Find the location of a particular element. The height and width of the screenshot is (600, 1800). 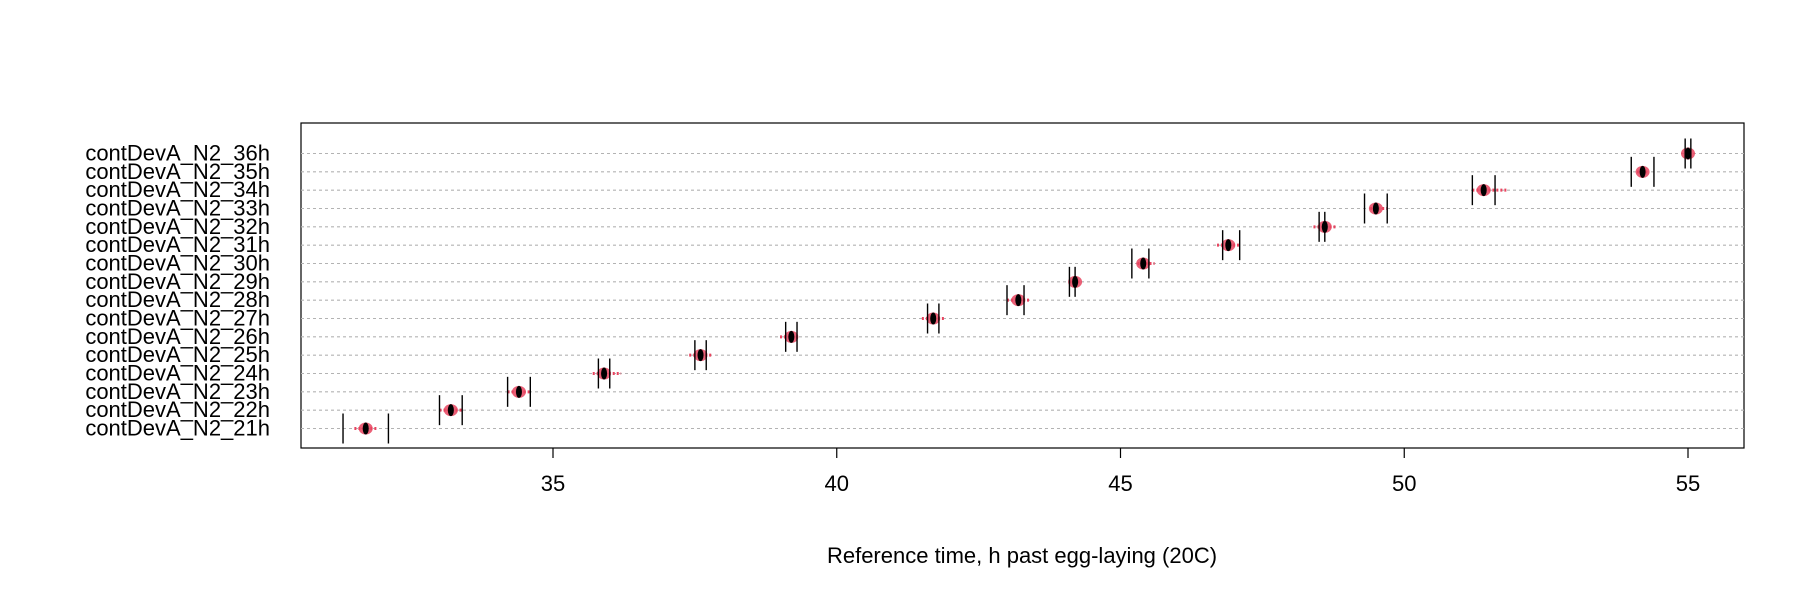

x-axis: 35 40 45 50 55 is located at coordinates (1120, 472).